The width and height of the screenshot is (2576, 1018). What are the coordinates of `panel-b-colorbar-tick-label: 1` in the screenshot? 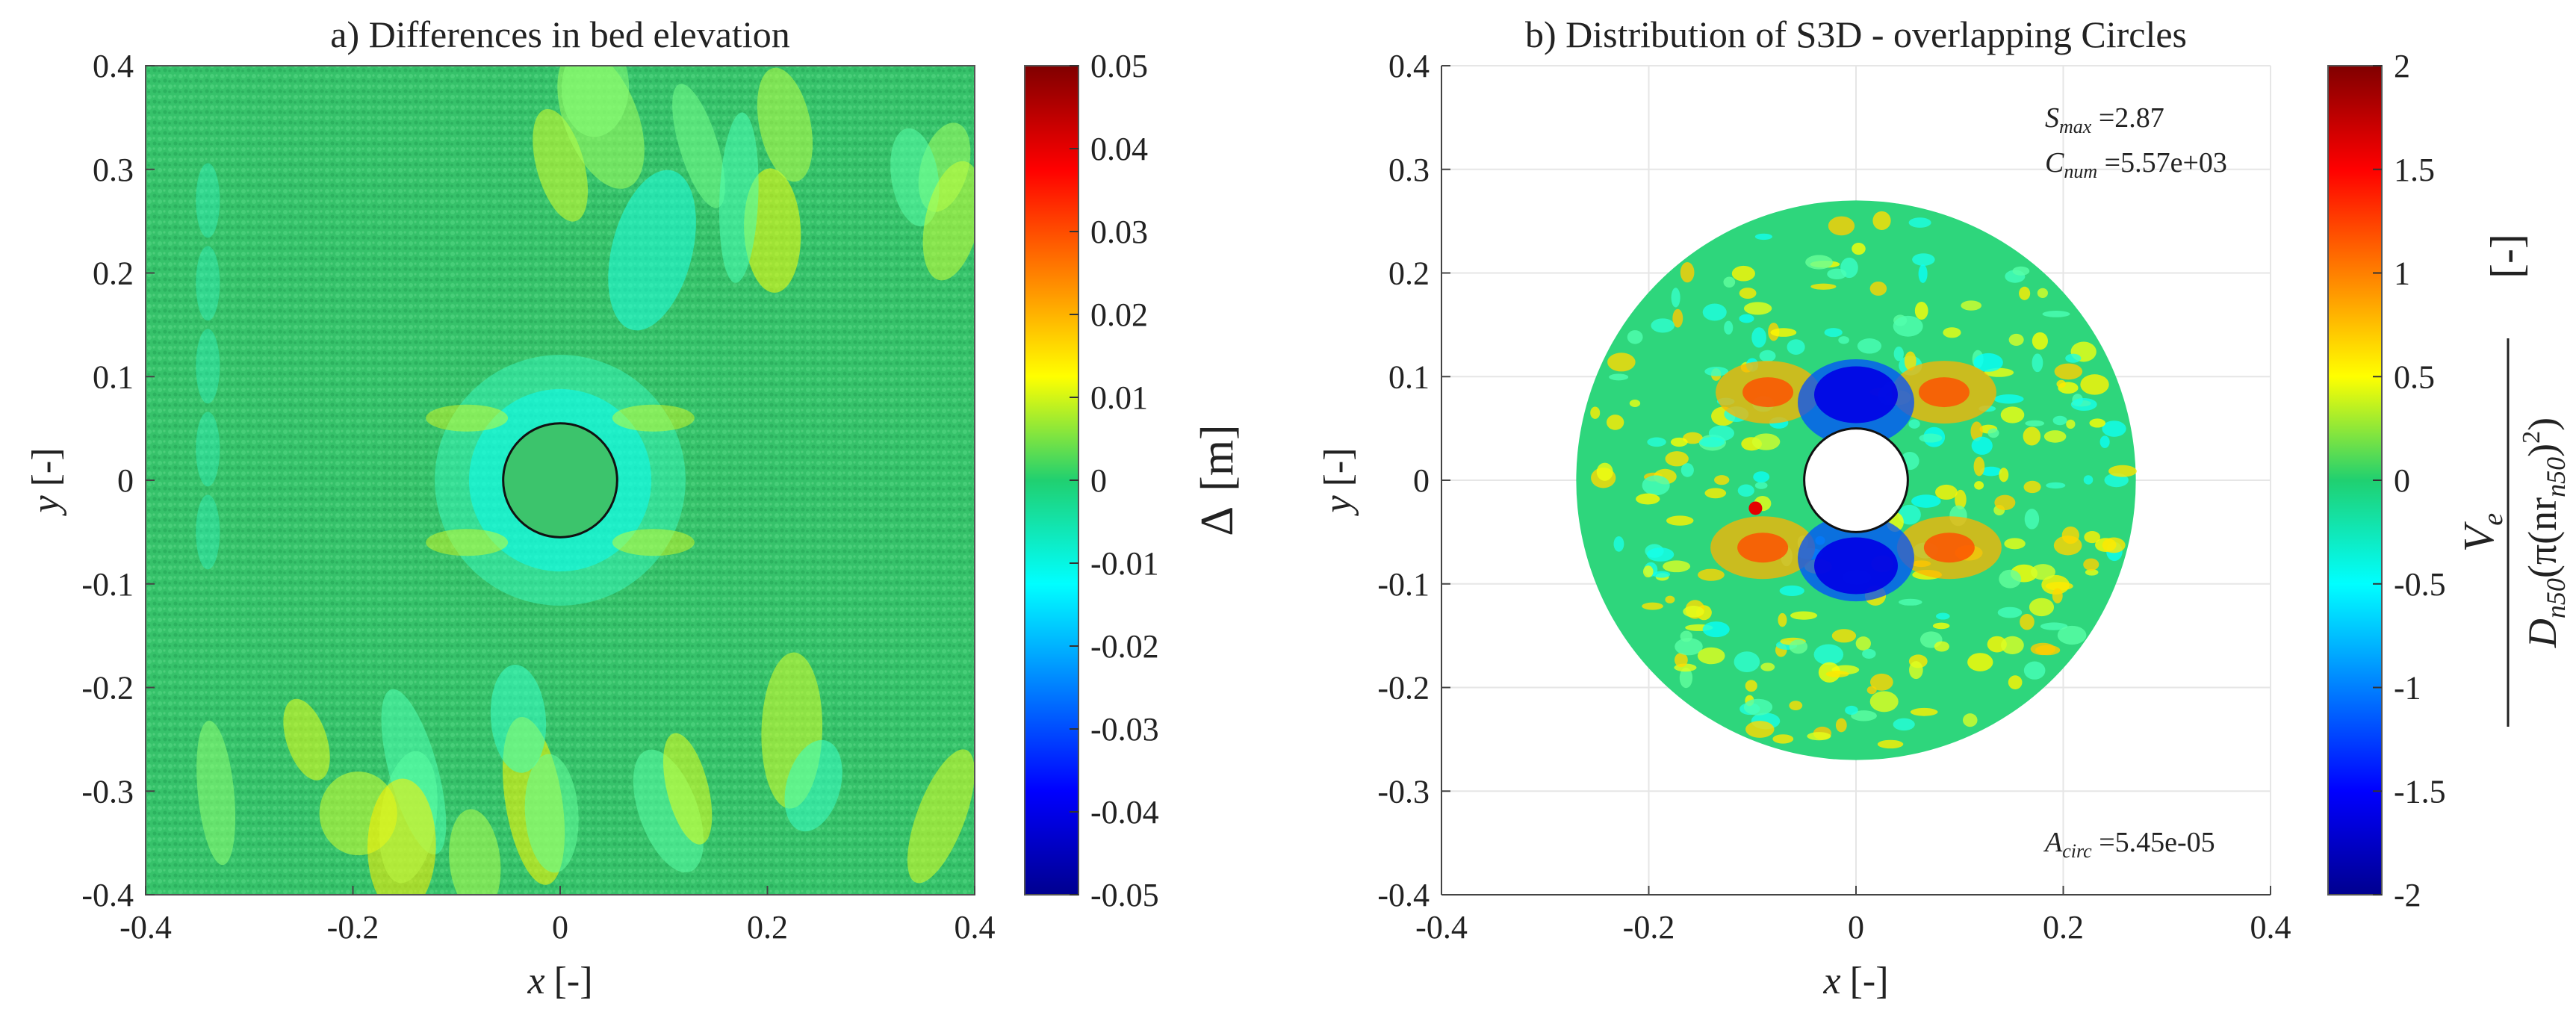 It's located at (2402, 273).